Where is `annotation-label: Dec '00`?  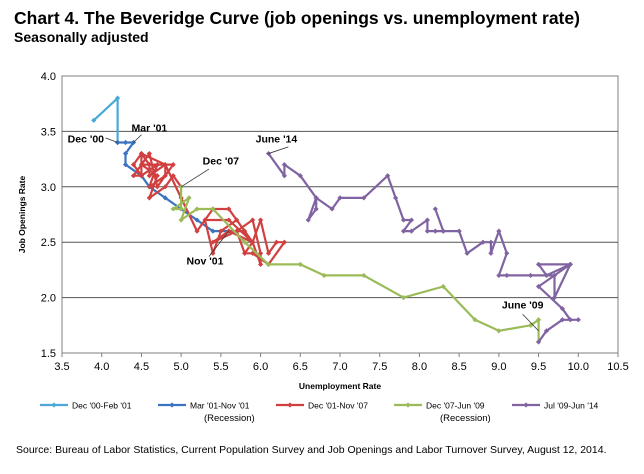 annotation-label: Dec '00 is located at coordinates (86, 139).